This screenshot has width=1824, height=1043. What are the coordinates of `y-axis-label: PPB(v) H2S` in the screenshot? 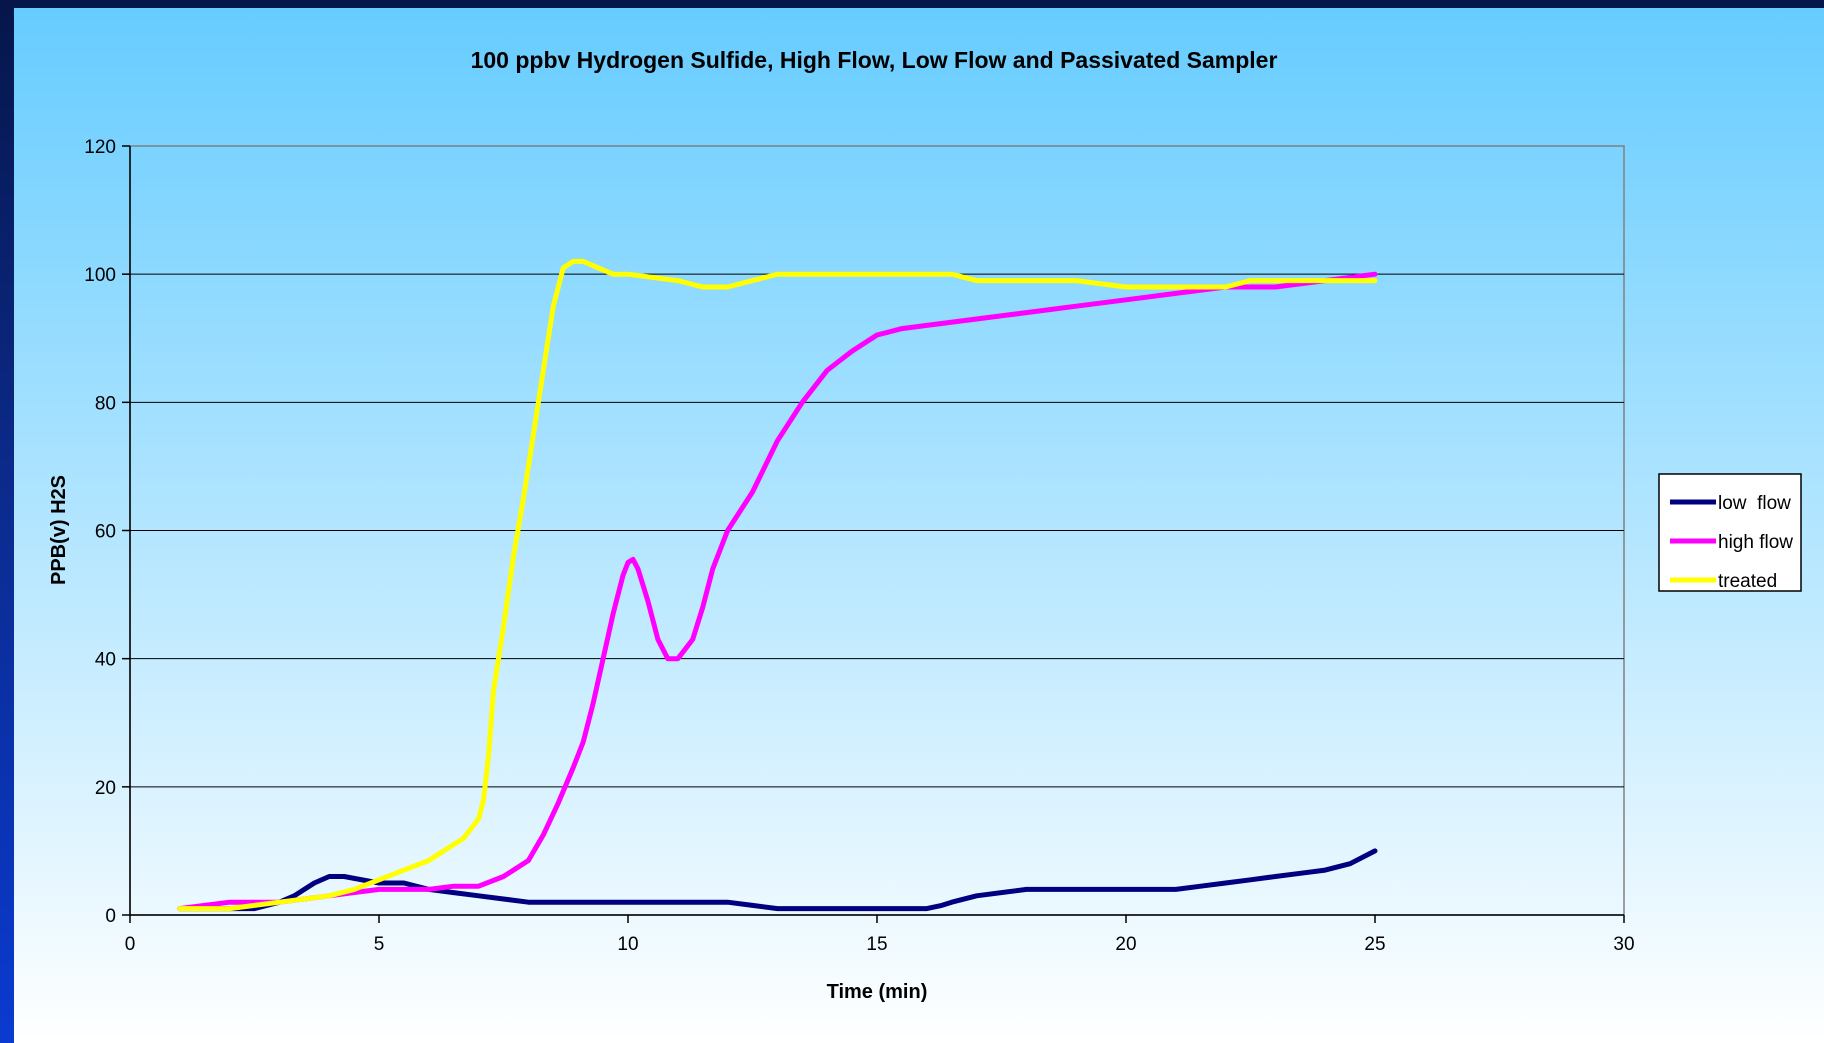 It's located at (59, 530).